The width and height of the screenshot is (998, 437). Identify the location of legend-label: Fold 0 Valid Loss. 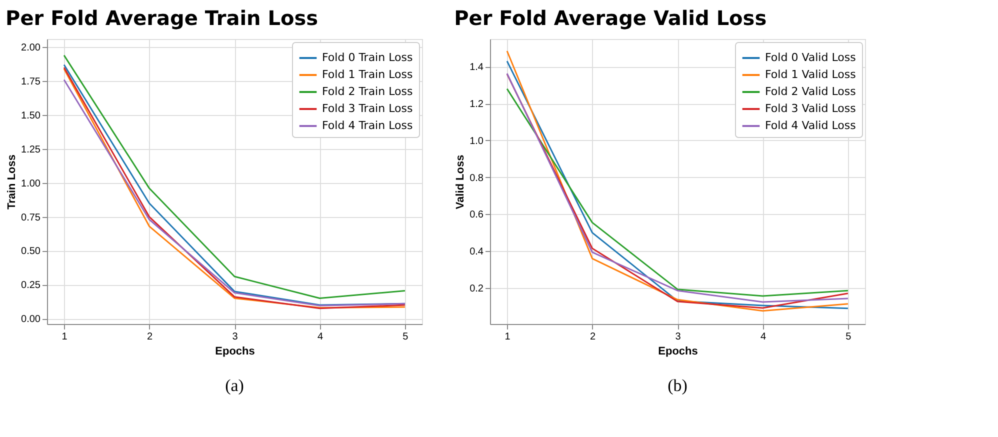
(810, 57).